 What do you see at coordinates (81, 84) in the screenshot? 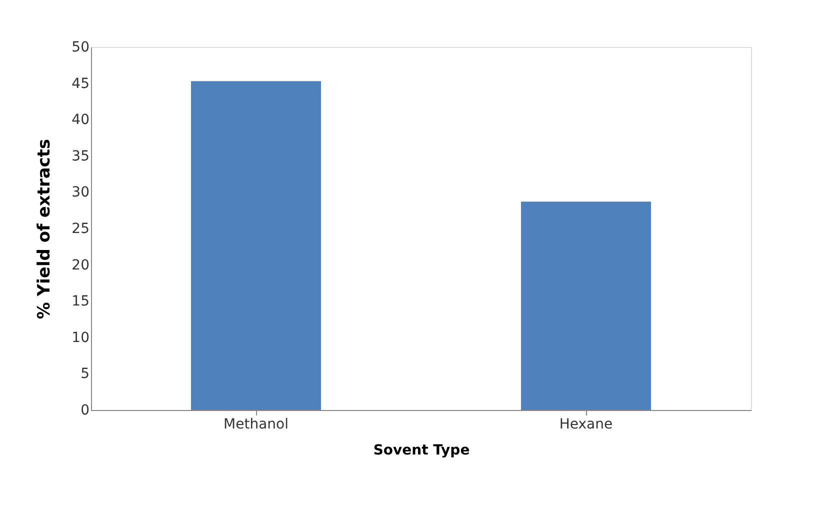
I see `y-tick-label: 45` at bounding box center [81, 84].